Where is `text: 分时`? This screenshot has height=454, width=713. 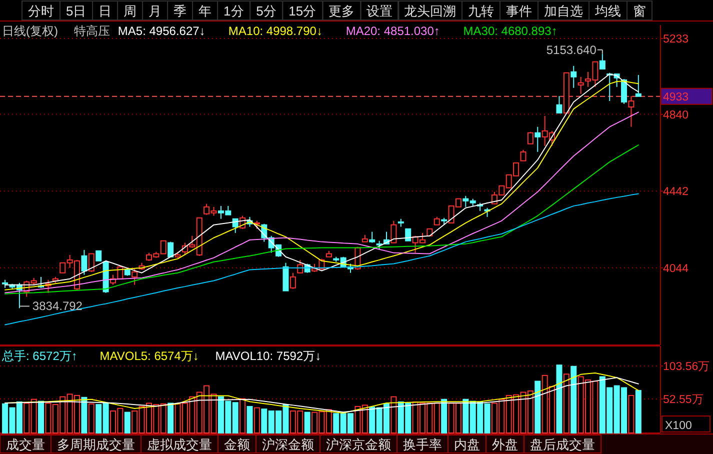
text: 分时 is located at coordinates (41, 11).